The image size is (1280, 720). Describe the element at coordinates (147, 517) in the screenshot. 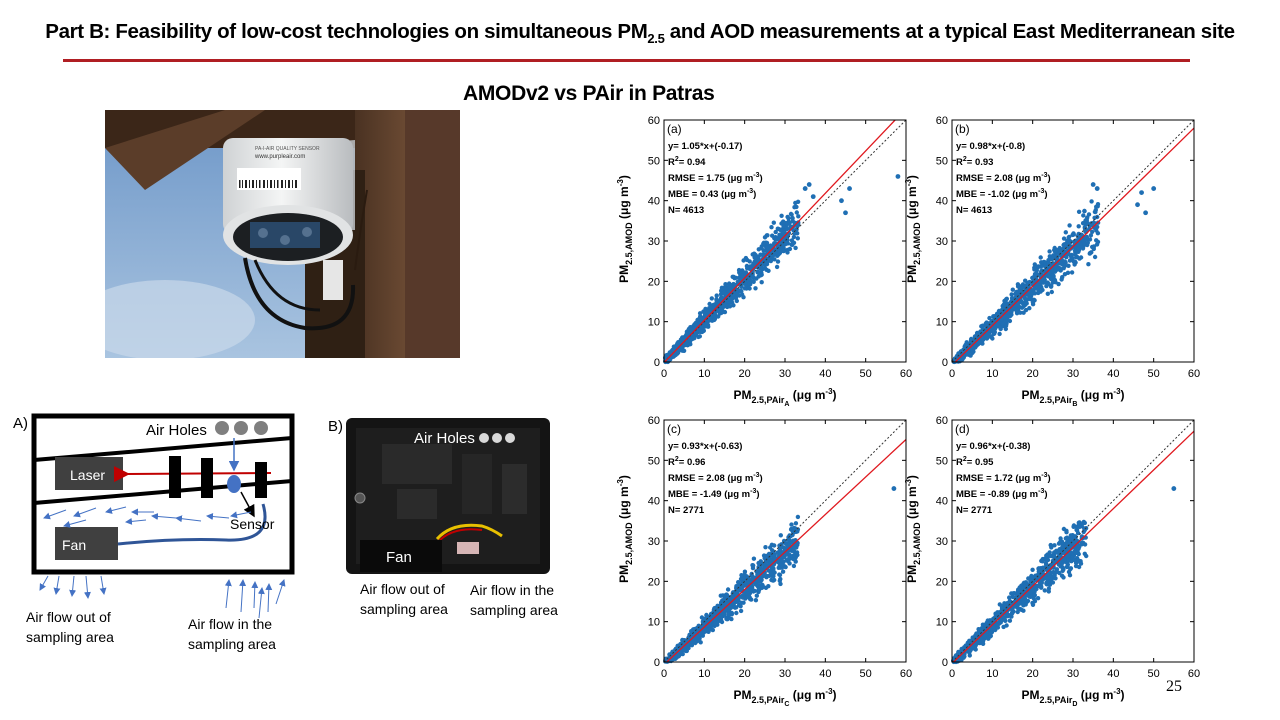

I see `internal-flow-arrows` at that location.